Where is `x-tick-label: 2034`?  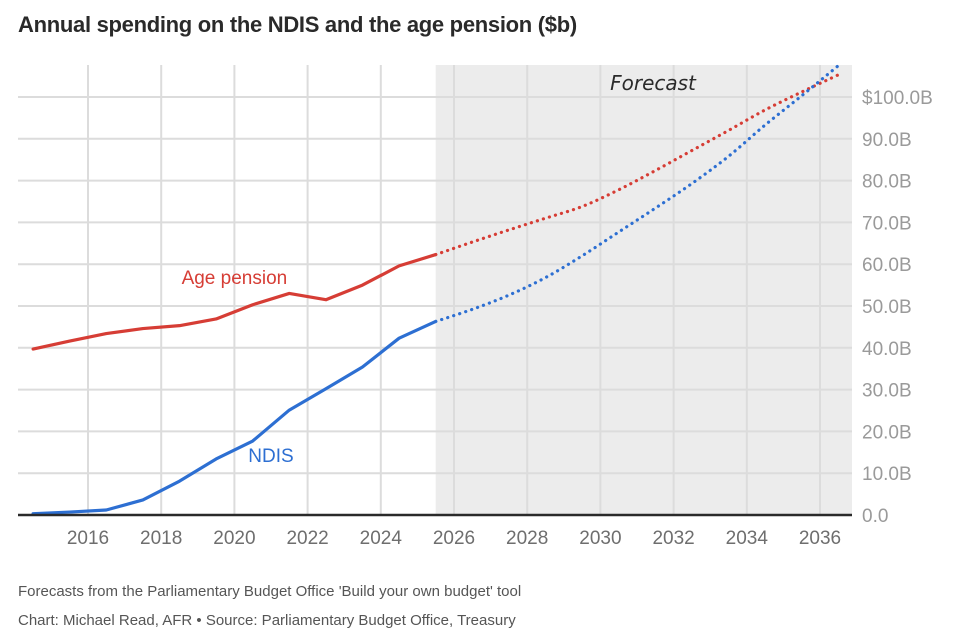
x-tick-label: 2034 is located at coordinates (747, 538).